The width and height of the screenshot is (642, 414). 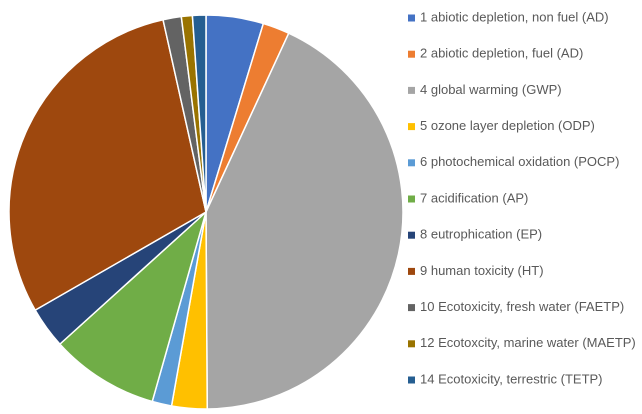 What do you see at coordinates (474, 197) in the screenshot?
I see `legend-label: 7 acidification (AP)` at bounding box center [474, 197].